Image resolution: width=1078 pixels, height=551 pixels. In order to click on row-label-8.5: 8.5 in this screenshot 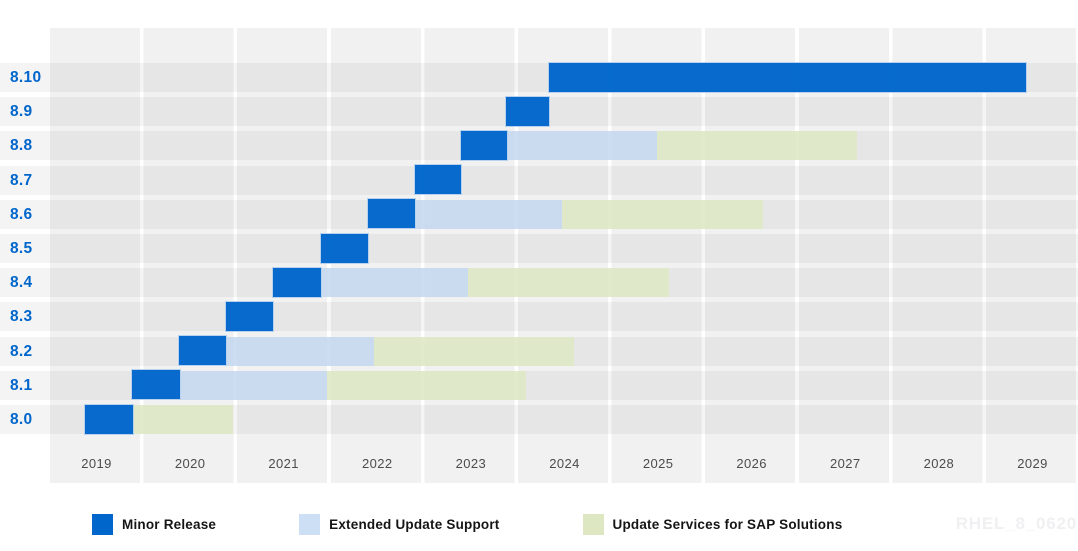, I will do `click(21, 248)`.